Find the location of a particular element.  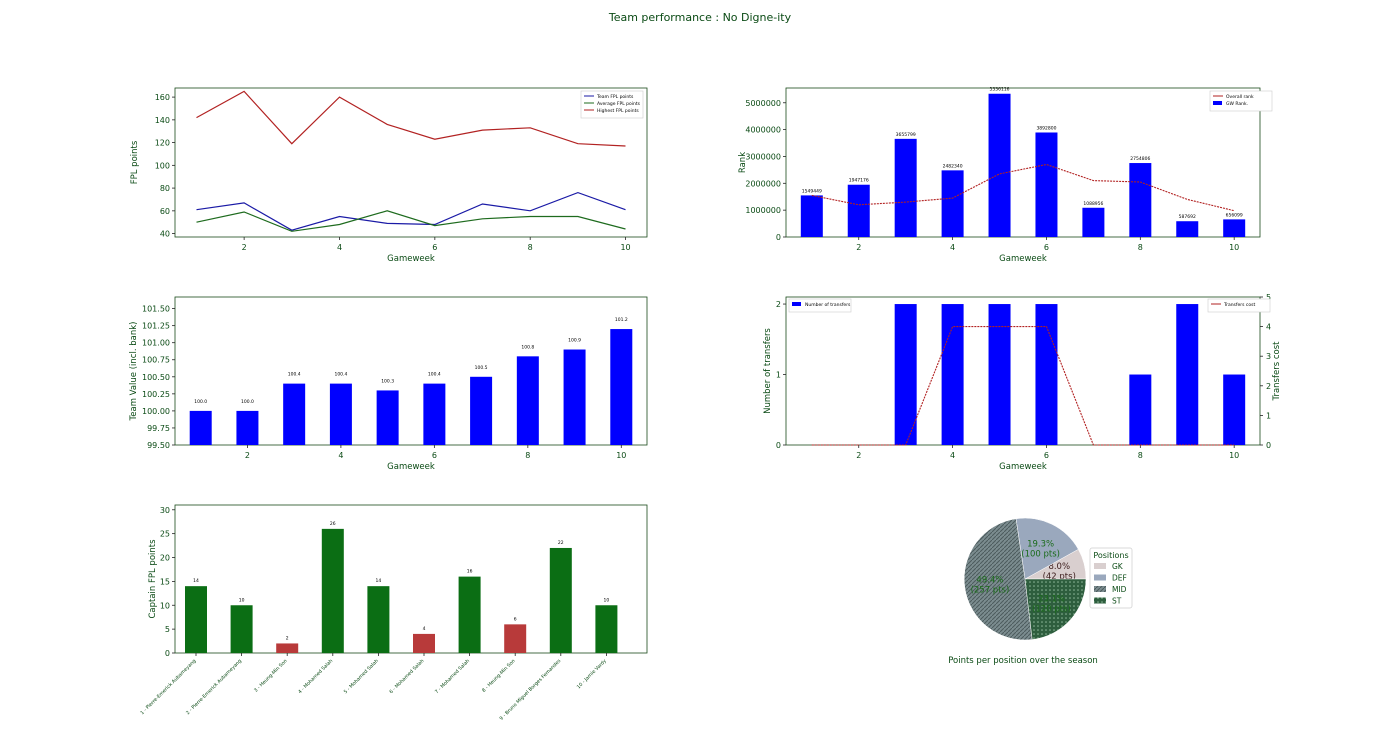

legend-label: Team FPL points is located at coordinates (615, 97).